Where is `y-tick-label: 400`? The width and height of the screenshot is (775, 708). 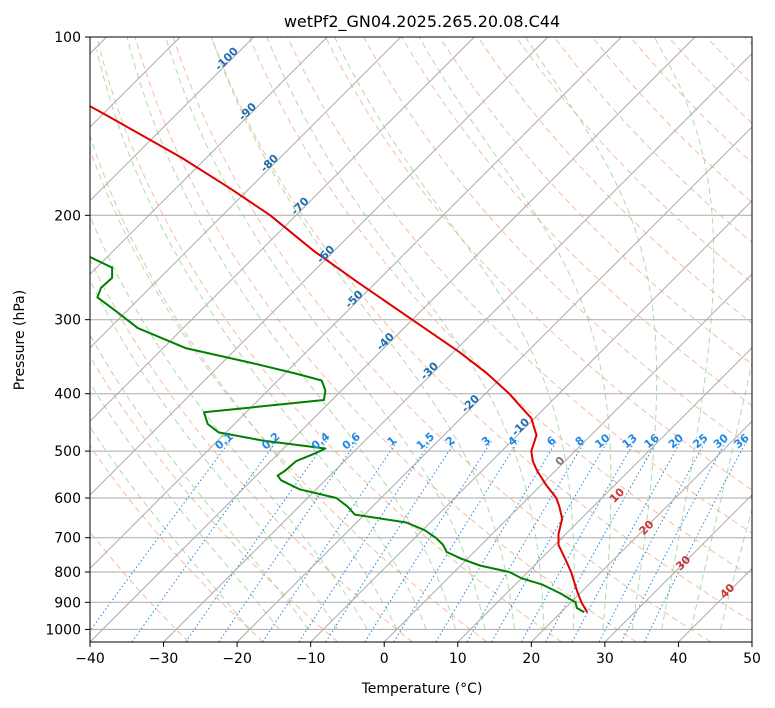 y-tick-label: 400 is located at coordinates (67, 395).